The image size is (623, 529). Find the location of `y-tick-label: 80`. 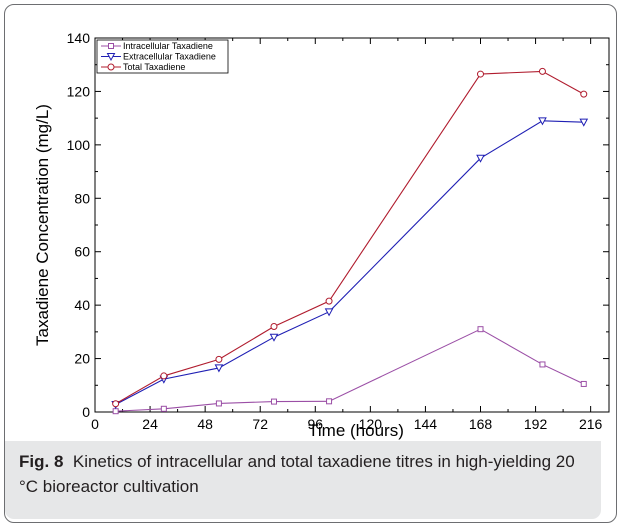

y-tick-label: 80 is located at coordinates (82, 198).